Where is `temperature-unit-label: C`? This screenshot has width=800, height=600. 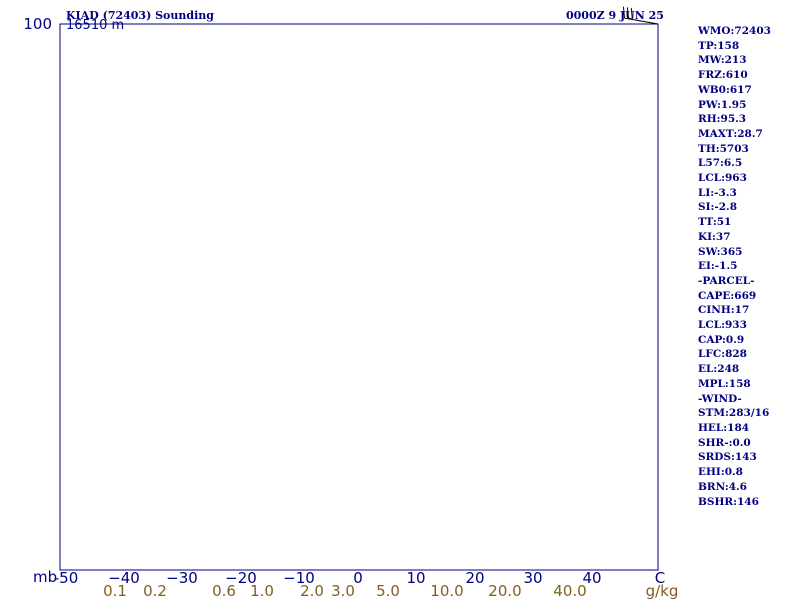
temperature-unit-label: C is located at coordinates (660, 578).